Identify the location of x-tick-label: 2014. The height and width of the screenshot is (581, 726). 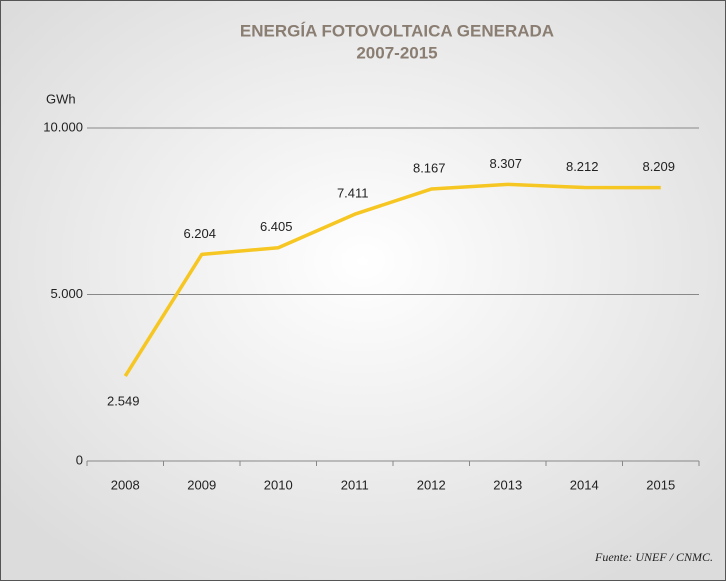
(584, 484).